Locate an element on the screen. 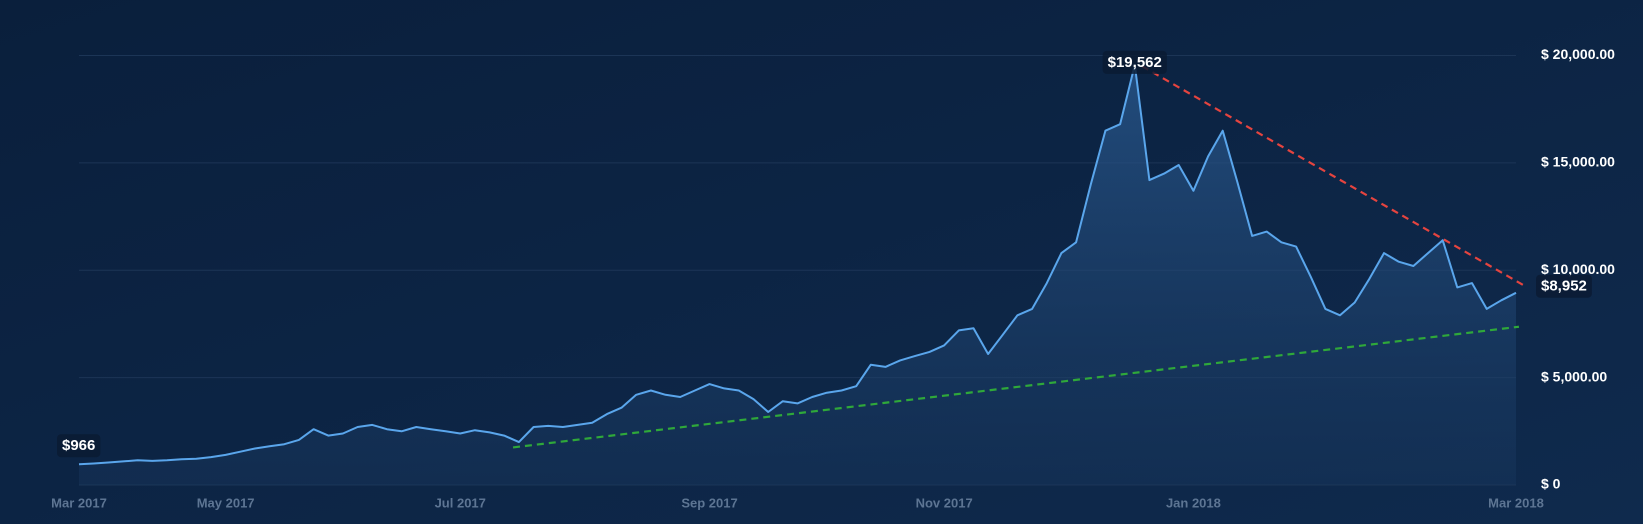  y-tick-label: $ 20,000.00 is located at coordinates (1578, 54).